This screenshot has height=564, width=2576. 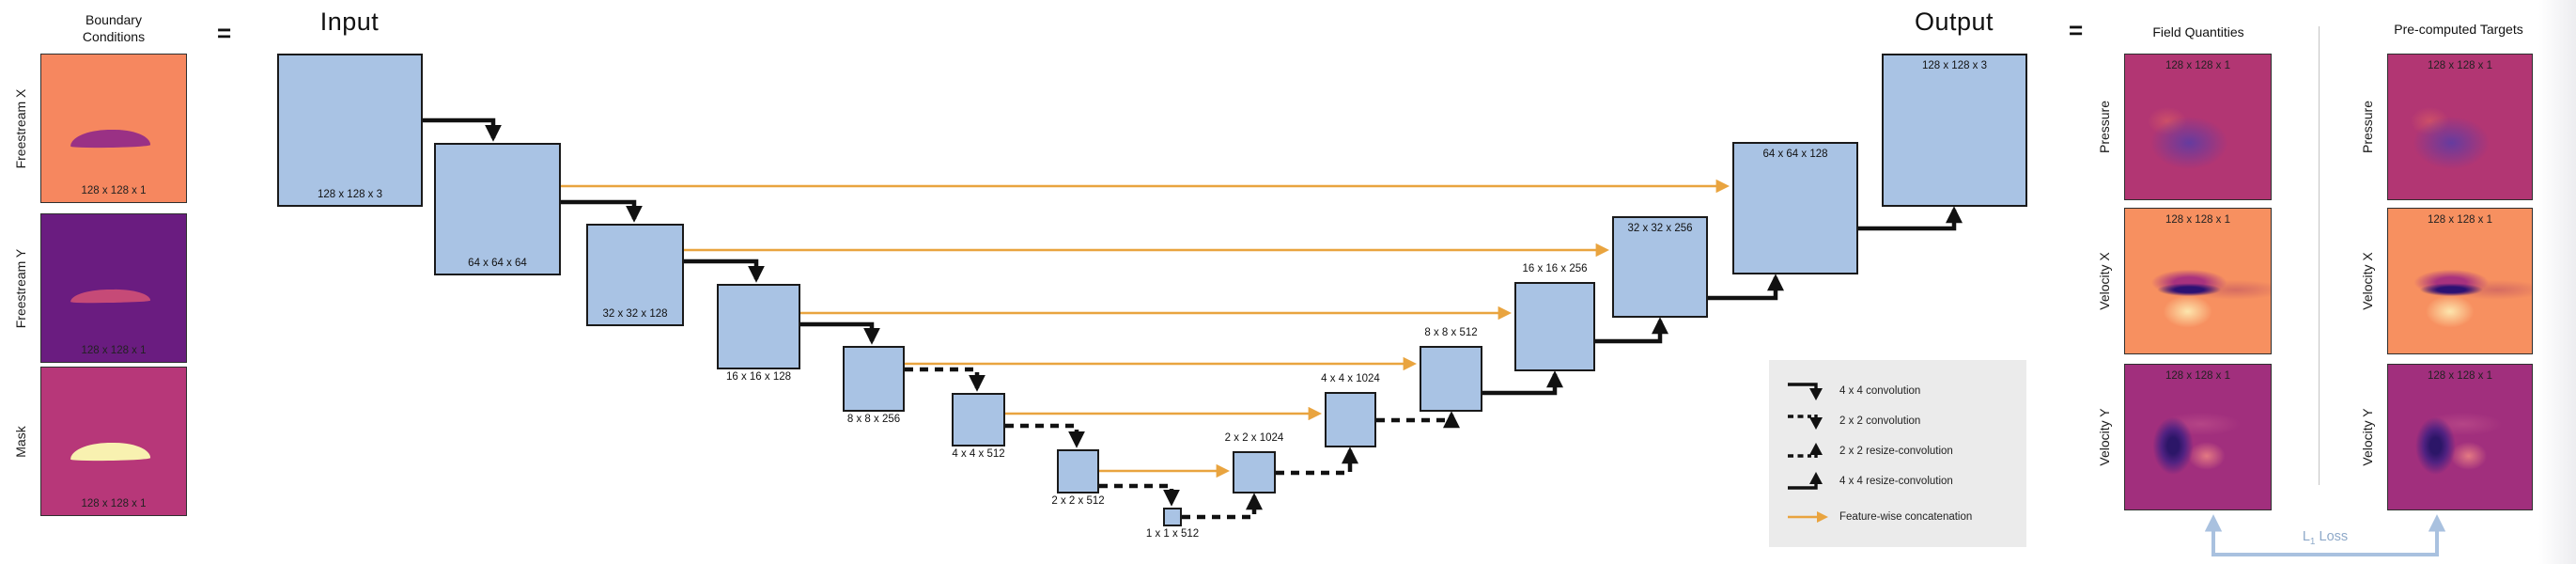 I want to click on resize22-icon, so click(x=1806, y=450).